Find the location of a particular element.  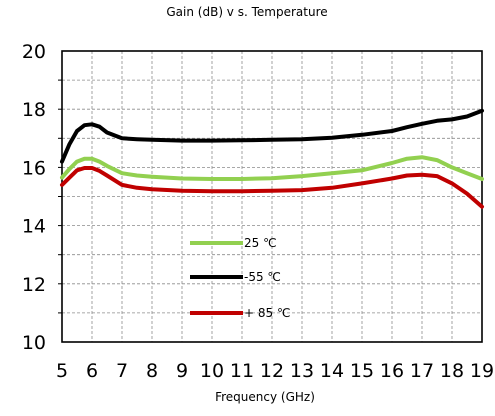

legend-label-2: -55 ℃ is located at coordinates (262, 277).